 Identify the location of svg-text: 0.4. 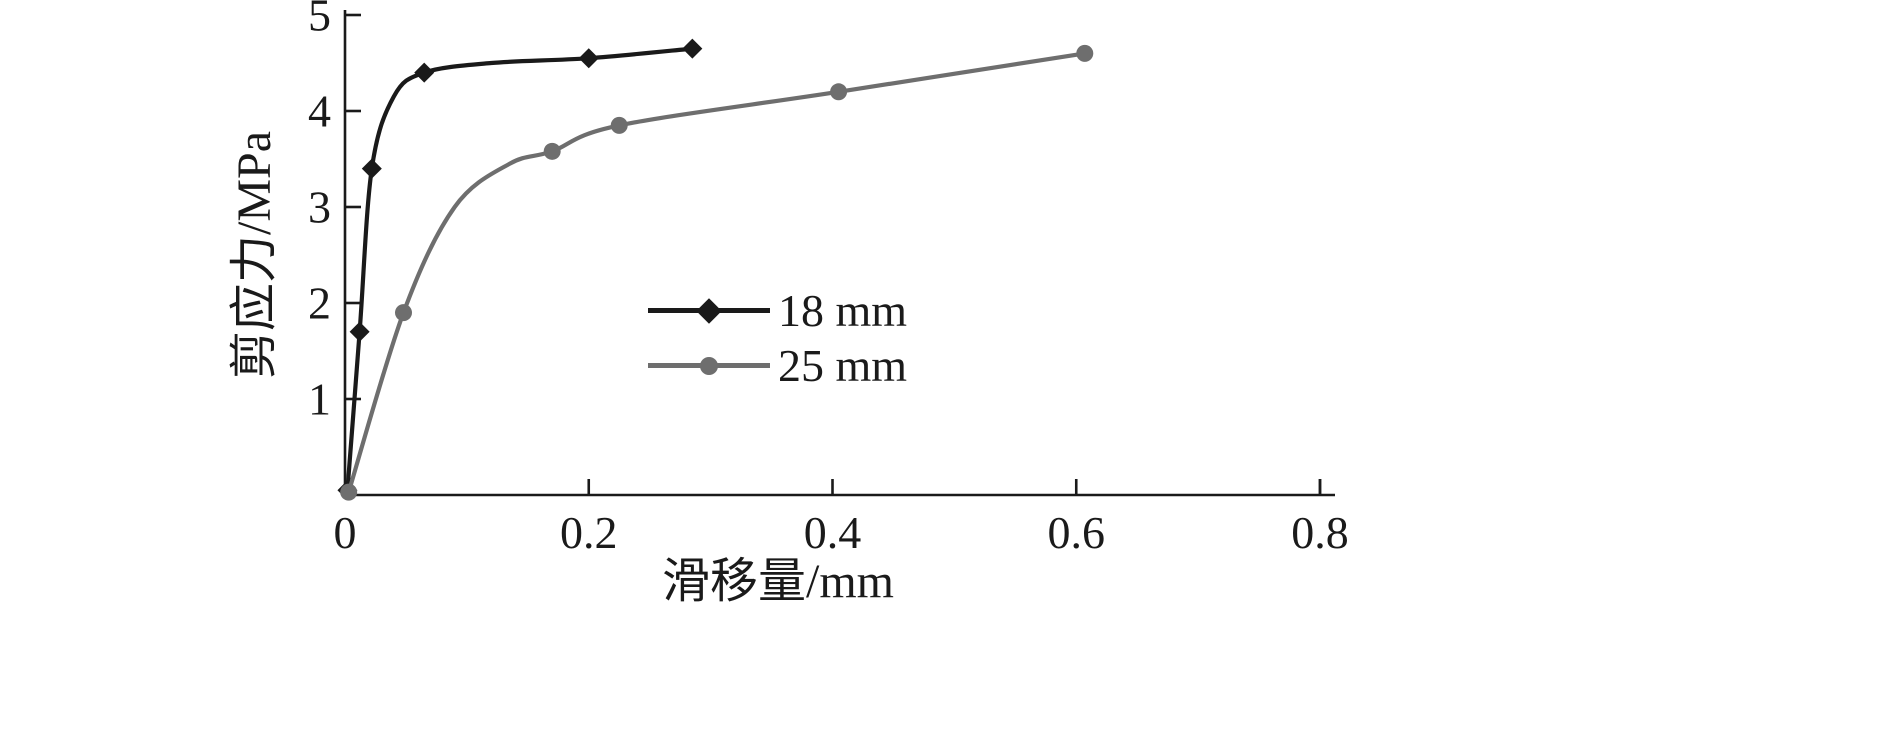
(833, 532).